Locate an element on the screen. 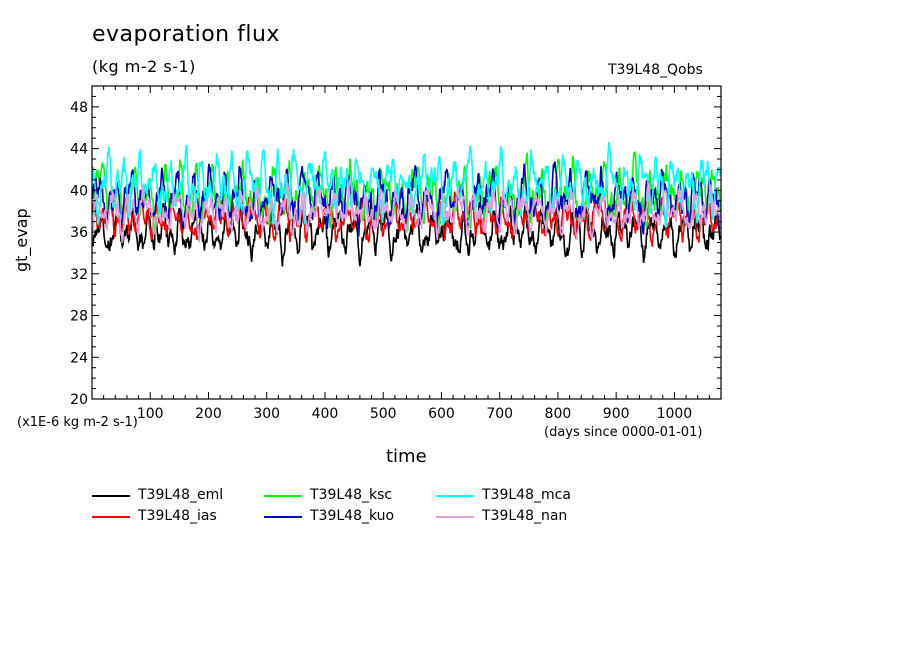 Image resolution: width=904 pixels, height=654 pixels. y-tick-label: 20 is located at coordinates (79, 400).